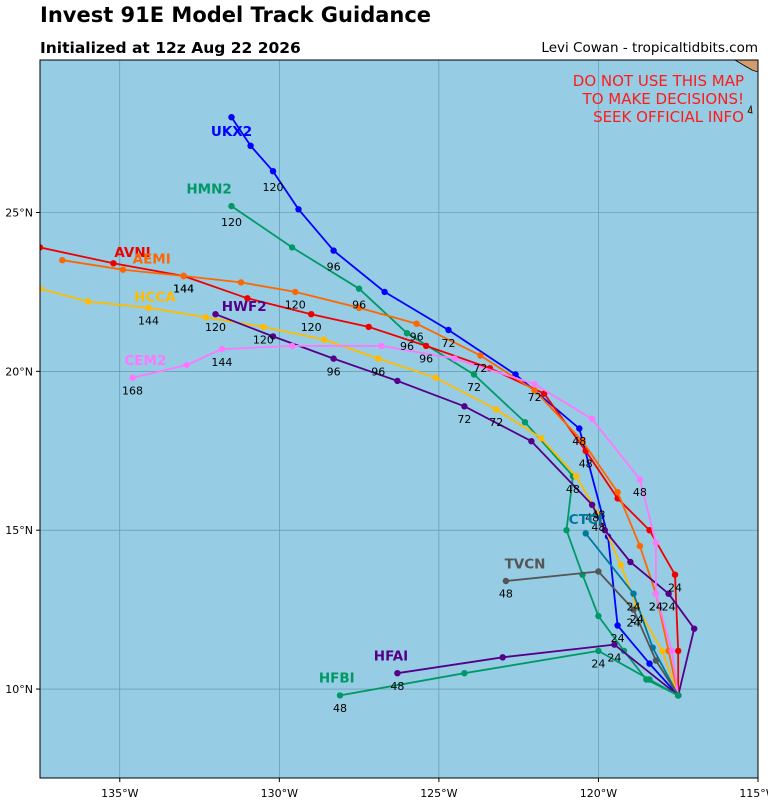 This screenshot has width=768, height=801. I want to click on island-guadalupe, so click(750, 109).